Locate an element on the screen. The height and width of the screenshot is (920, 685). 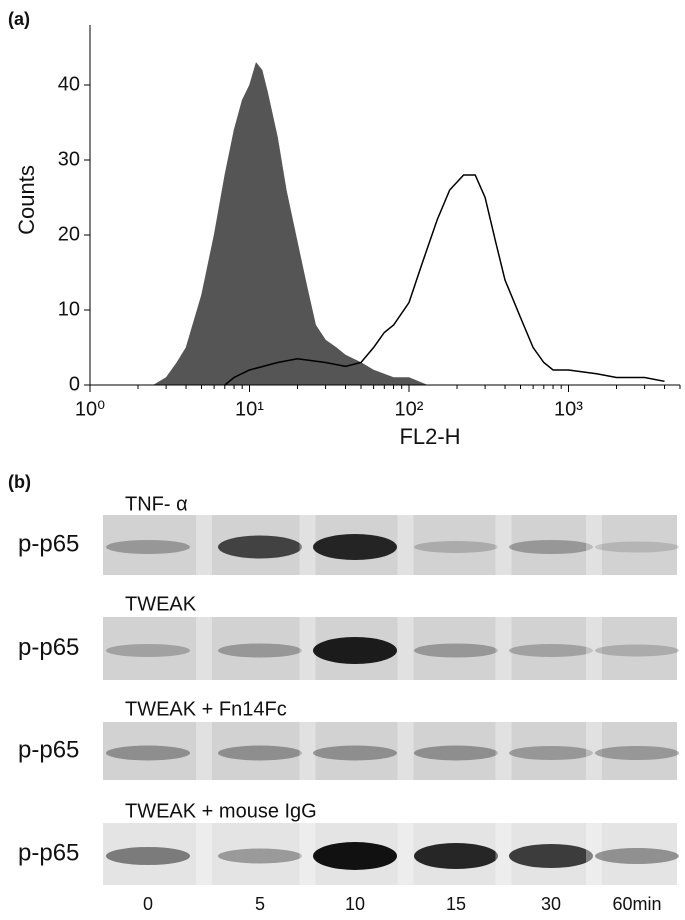
blot-row-label: TWEAK + Fn14Fc is located at coordinates (206, 709).